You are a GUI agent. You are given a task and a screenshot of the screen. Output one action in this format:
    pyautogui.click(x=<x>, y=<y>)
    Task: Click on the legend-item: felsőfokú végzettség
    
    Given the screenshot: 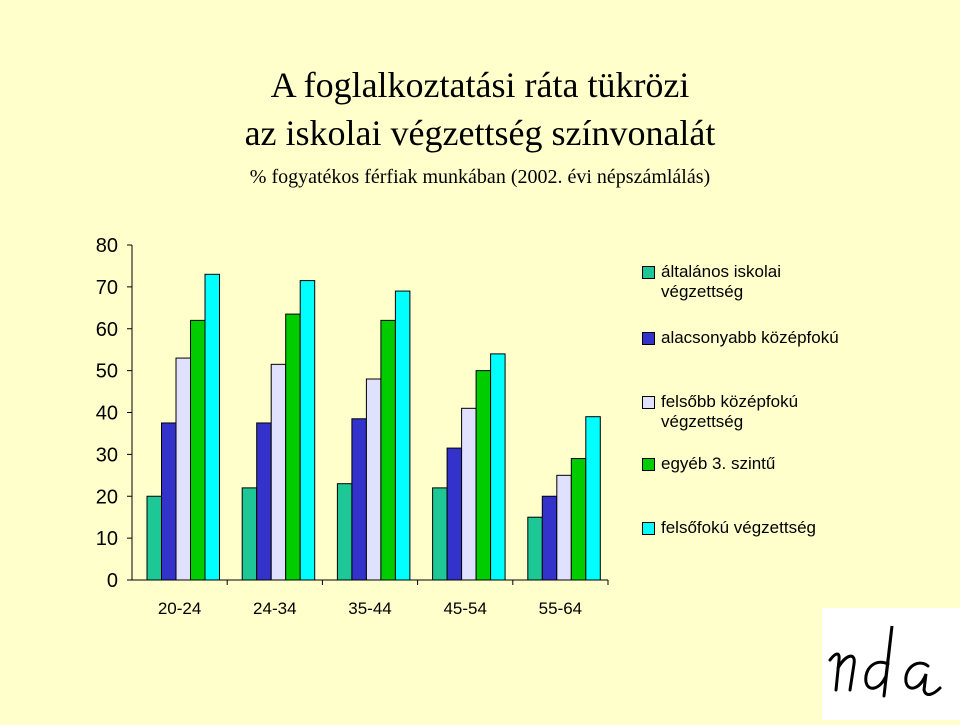 What is the action you would take?
    pyautogui.click(x=766, y=528)
    